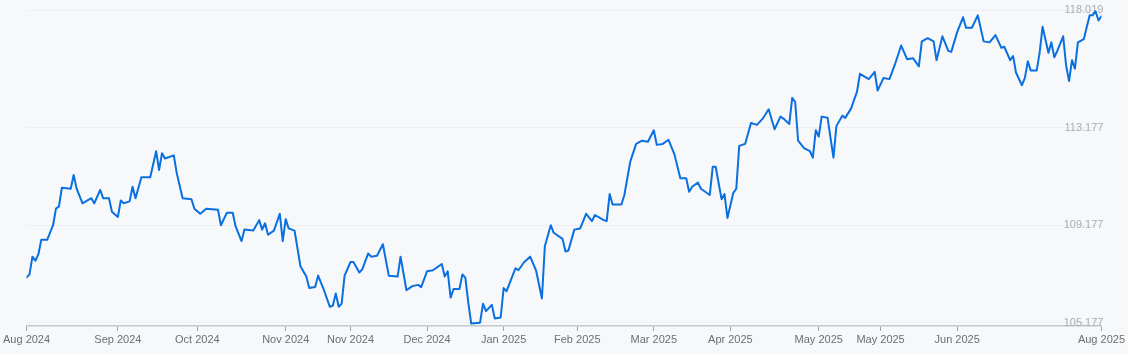  I want to click on x-tick-label: Aug 2025, so click(1101, 339).